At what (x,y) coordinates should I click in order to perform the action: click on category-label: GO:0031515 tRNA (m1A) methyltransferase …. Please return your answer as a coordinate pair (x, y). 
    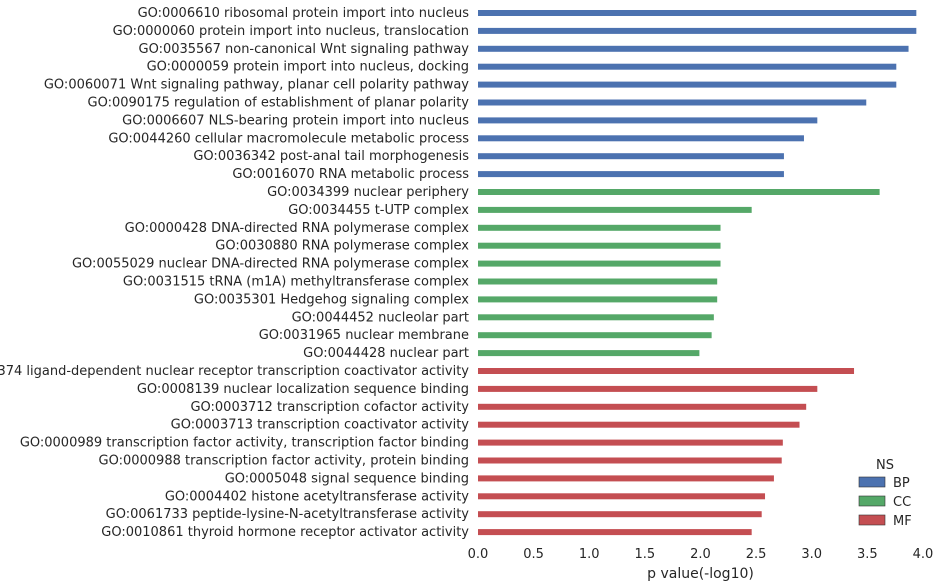
    Looking at the image, I should click on (296, 282).